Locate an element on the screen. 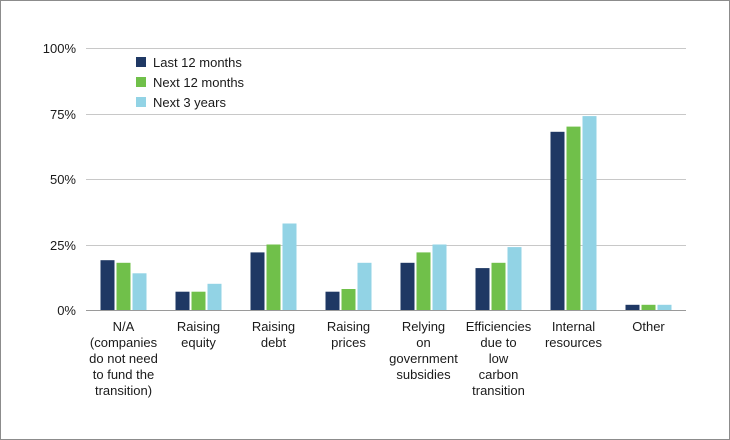 This screenshot has width=730, height=440. y-tick-label: 25% is located at coordinates (63, 245).